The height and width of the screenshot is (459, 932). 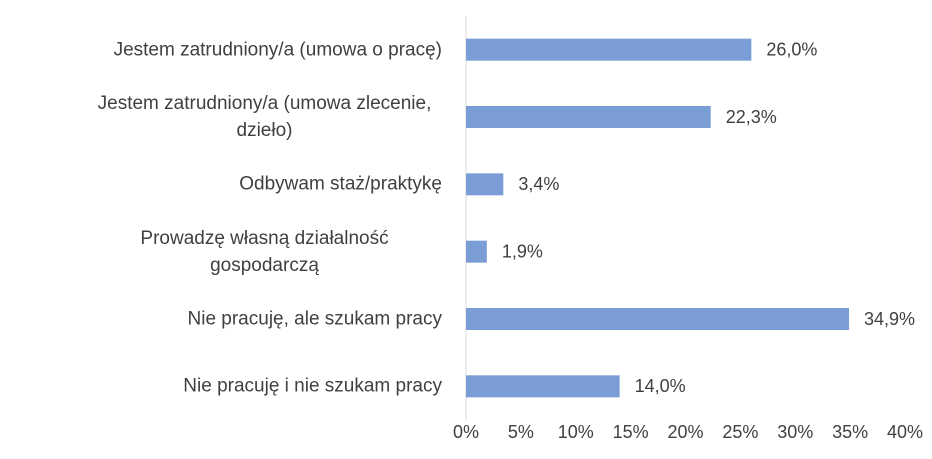 I want to click on x-tick-label: 35%, so click(x=850, y=432).